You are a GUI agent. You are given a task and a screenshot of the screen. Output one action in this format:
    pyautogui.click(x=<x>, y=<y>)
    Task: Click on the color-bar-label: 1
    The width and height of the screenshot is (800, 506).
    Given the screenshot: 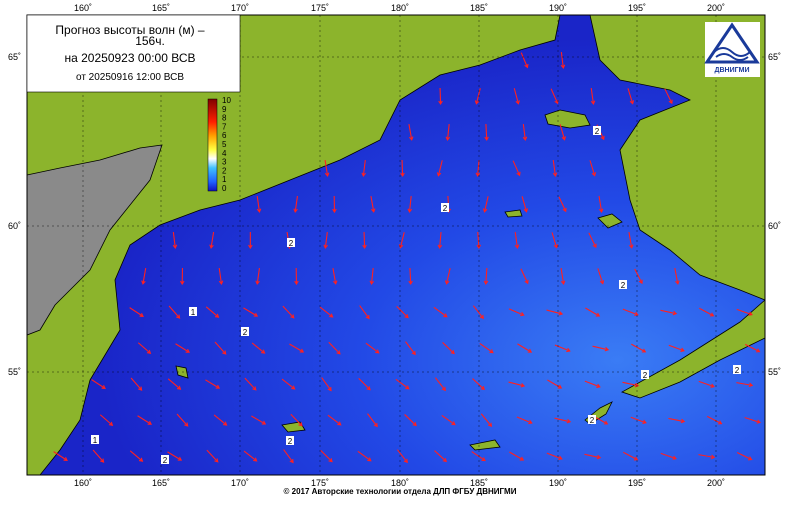 What is the action you would take?
    pyautogui.click(x=224, y=179)
    